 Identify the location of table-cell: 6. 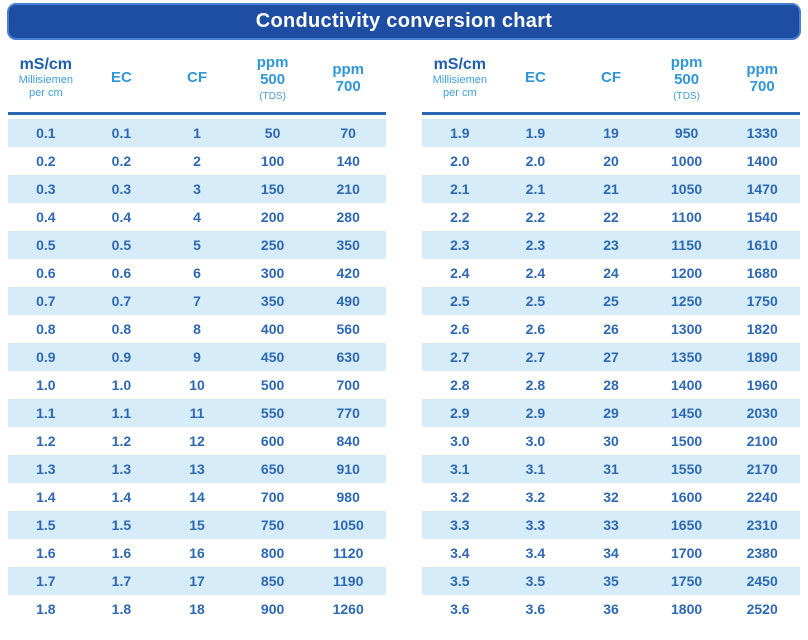
(197, 273).